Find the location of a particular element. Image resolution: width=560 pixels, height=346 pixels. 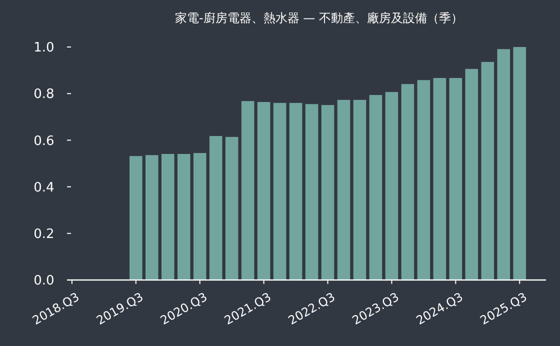

y-tick-label: 0.8 is located at coordinates (44, 94).